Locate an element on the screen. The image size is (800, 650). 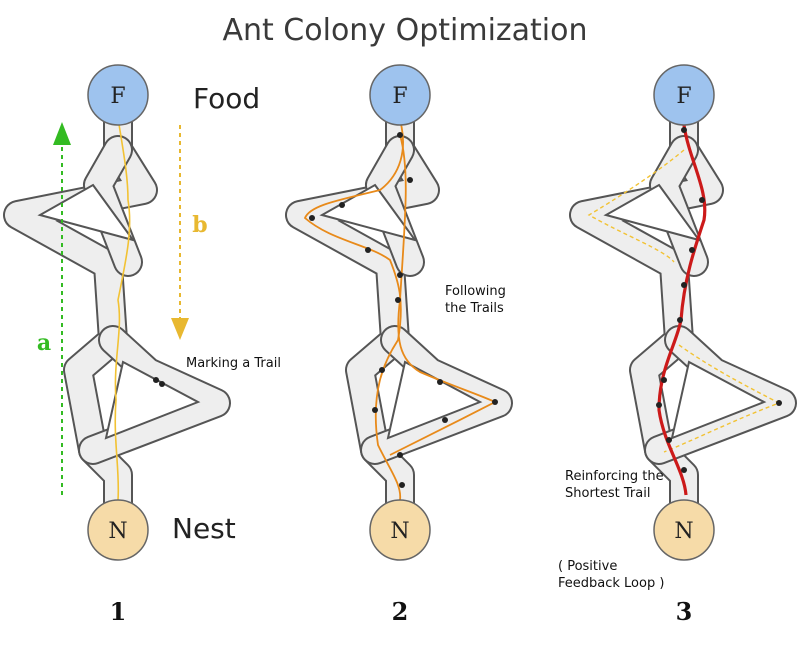
nest-node-letter-2: N is located at coordinates (399, 531).